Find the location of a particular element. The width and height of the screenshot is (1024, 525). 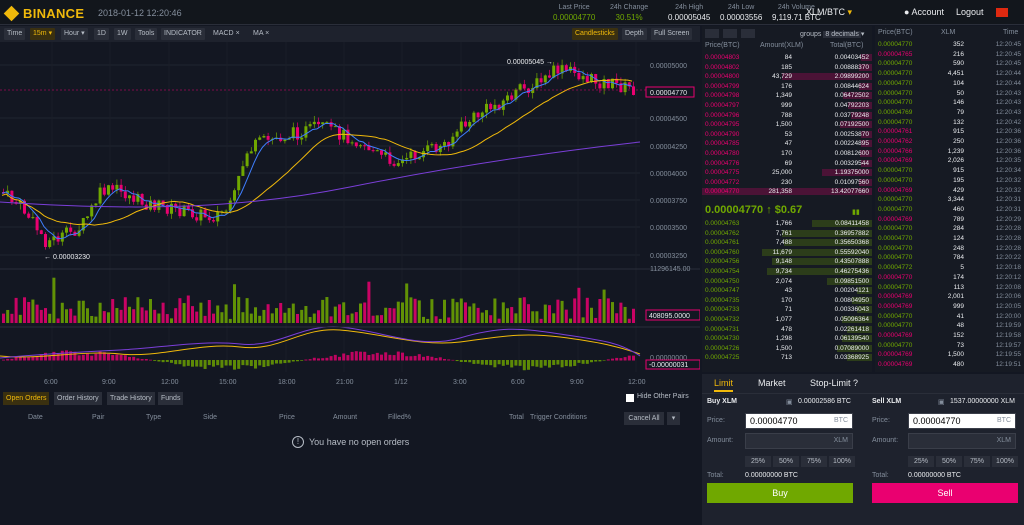

depth-button: Depth is located at coordinates (634, 34).